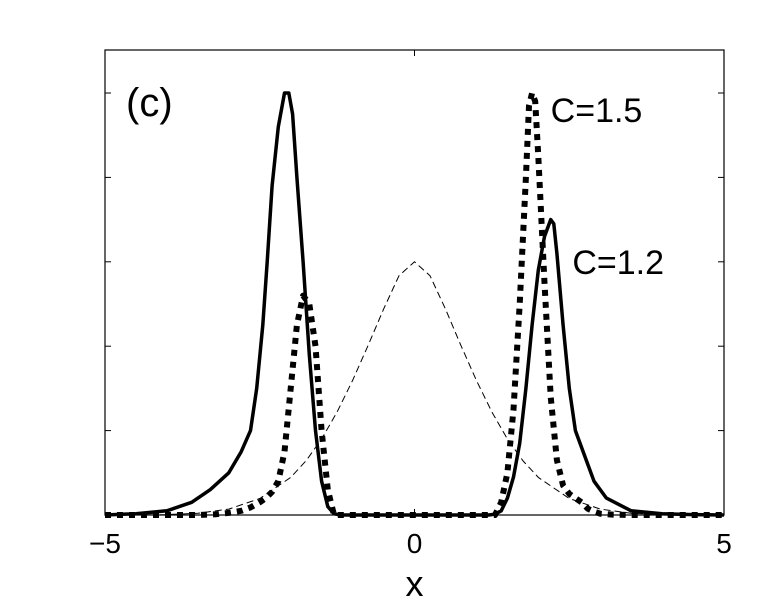  I want to click on curve-annotation: C=1.2, so click(618, 263).